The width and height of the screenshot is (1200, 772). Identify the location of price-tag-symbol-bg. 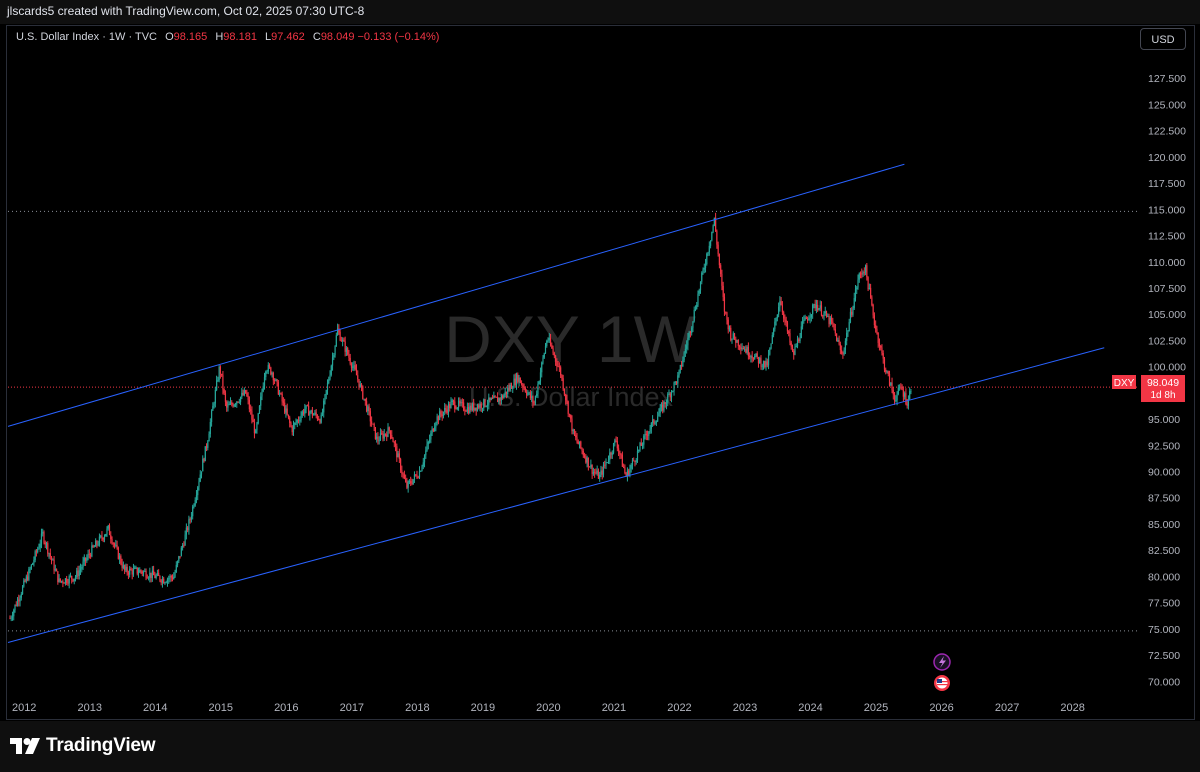
(1124, 382).